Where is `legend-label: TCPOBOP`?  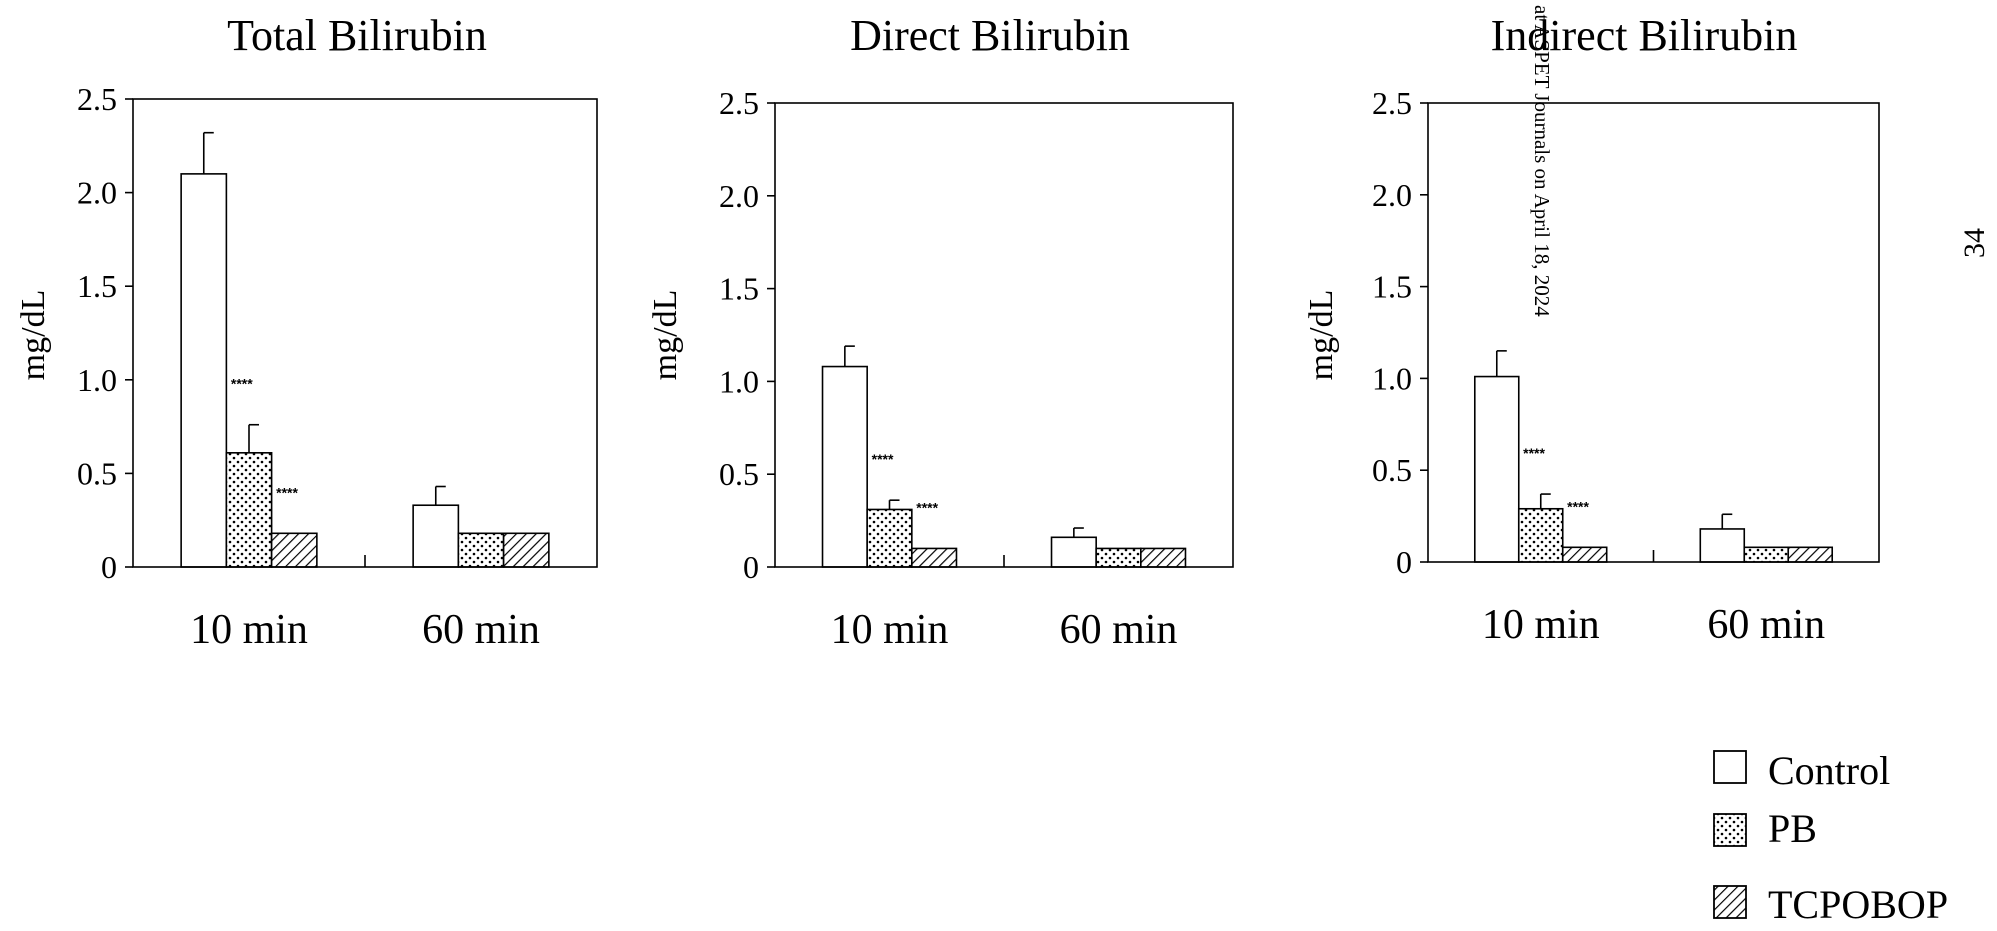 legend-label: TCPOBOP is located at coordinates (1858, 904).